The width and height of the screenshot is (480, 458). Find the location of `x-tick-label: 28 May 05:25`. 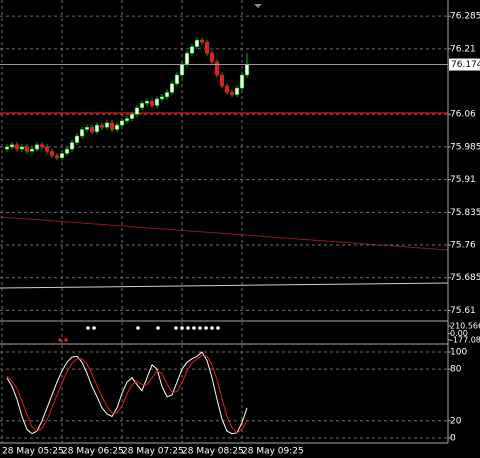

x-tick-label: 28 May 05:25 is located at coordinates (33, 452).